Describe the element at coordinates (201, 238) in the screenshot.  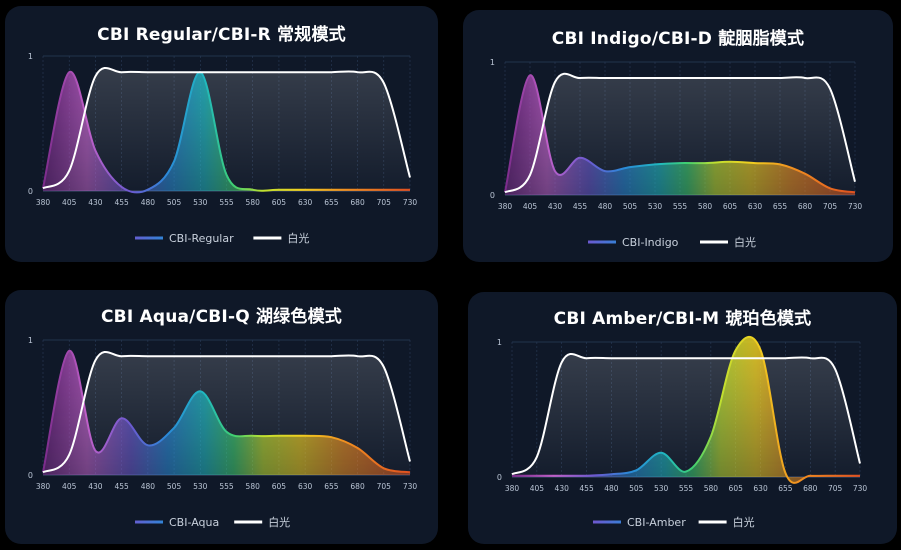
I see `legend-label-spectrum: CBI-Regular` at that location.